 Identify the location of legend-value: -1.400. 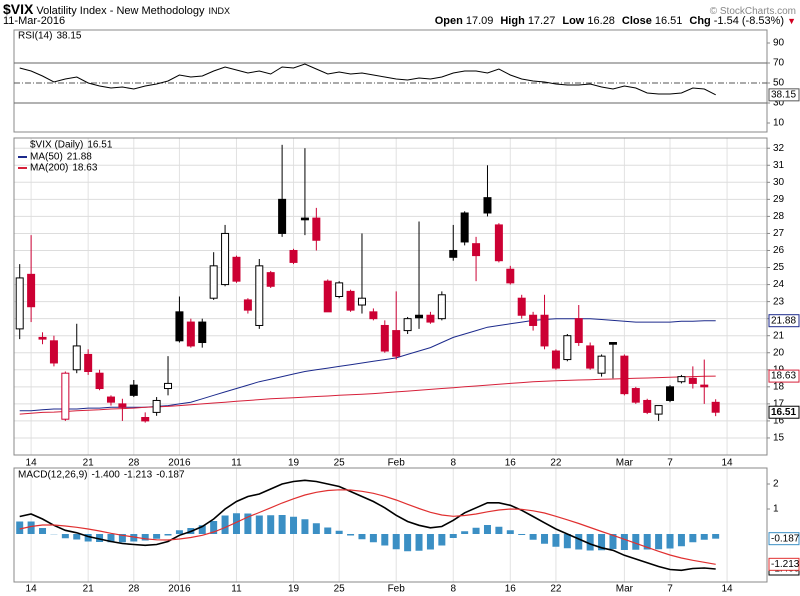
(105, 475).